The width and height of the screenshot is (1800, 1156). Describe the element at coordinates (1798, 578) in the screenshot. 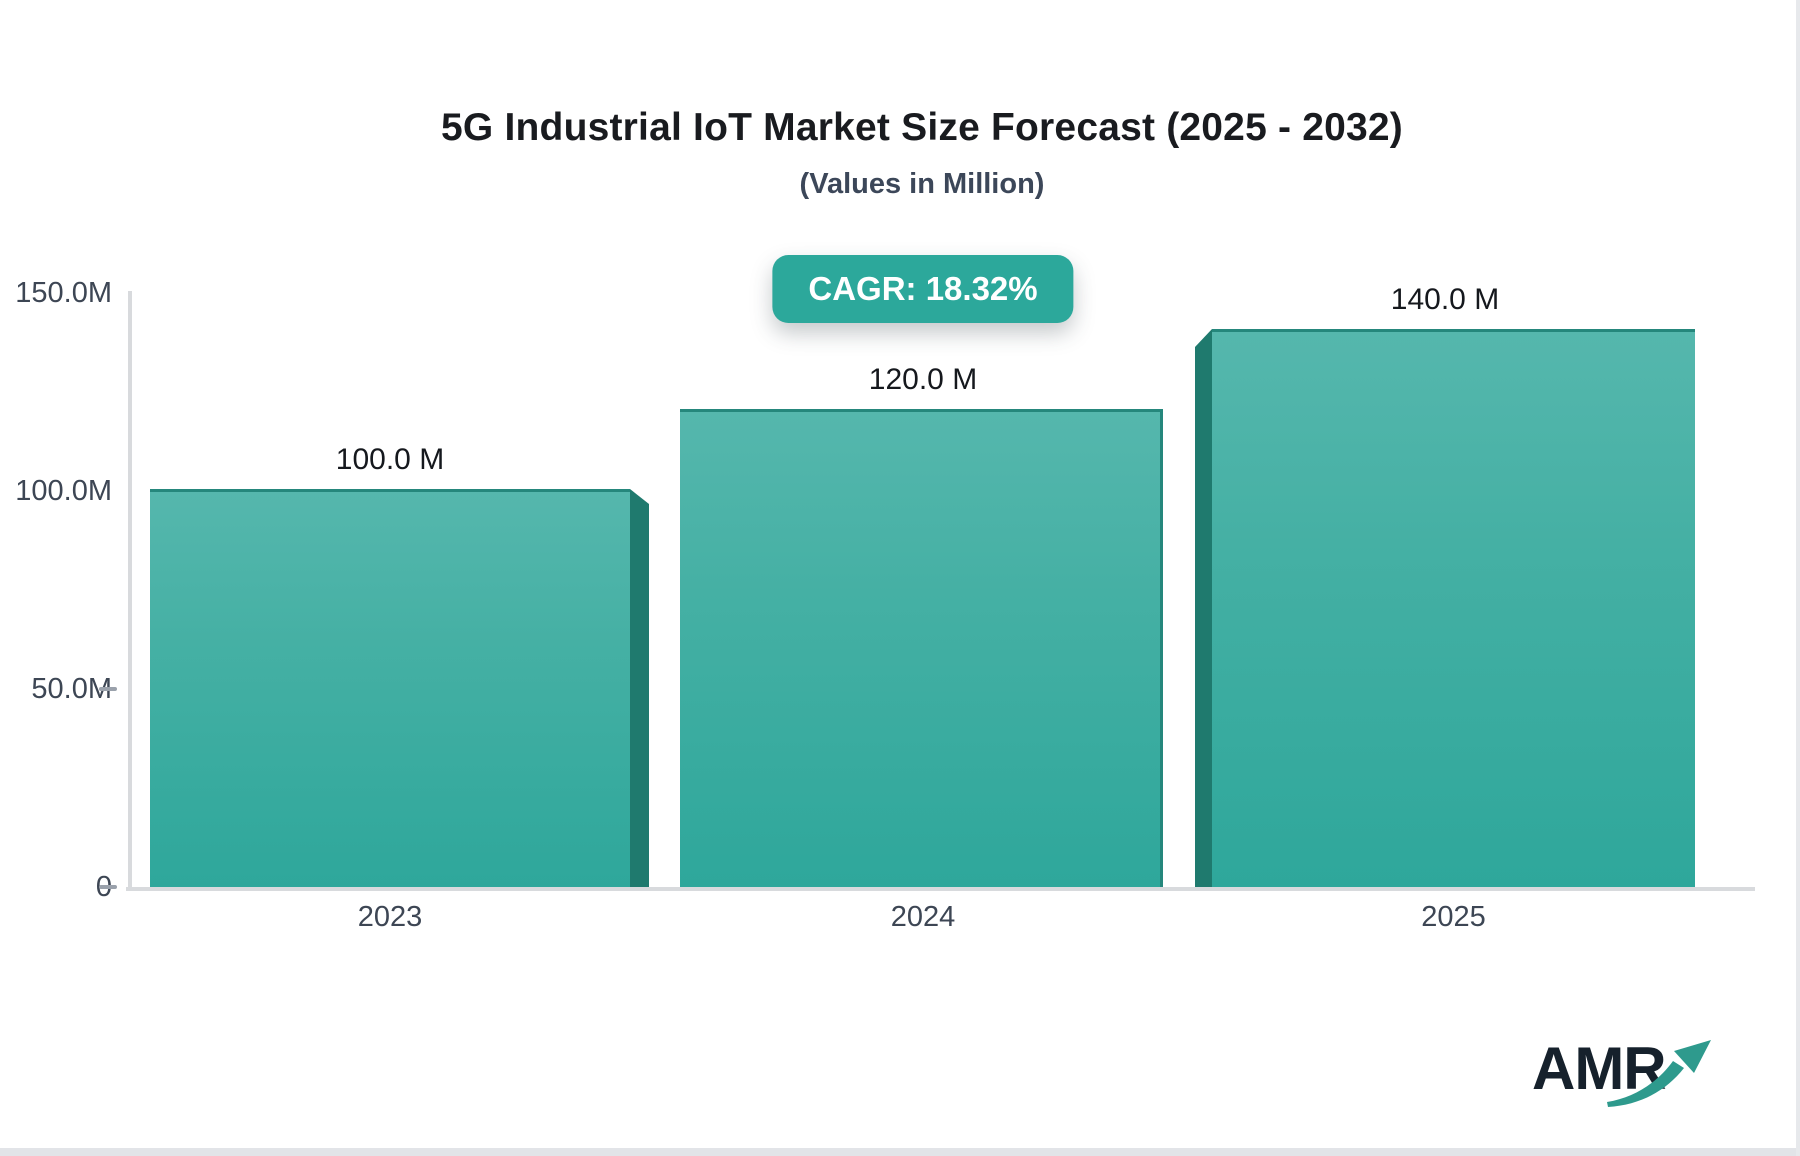

I see `right-edge-strip` at that location.